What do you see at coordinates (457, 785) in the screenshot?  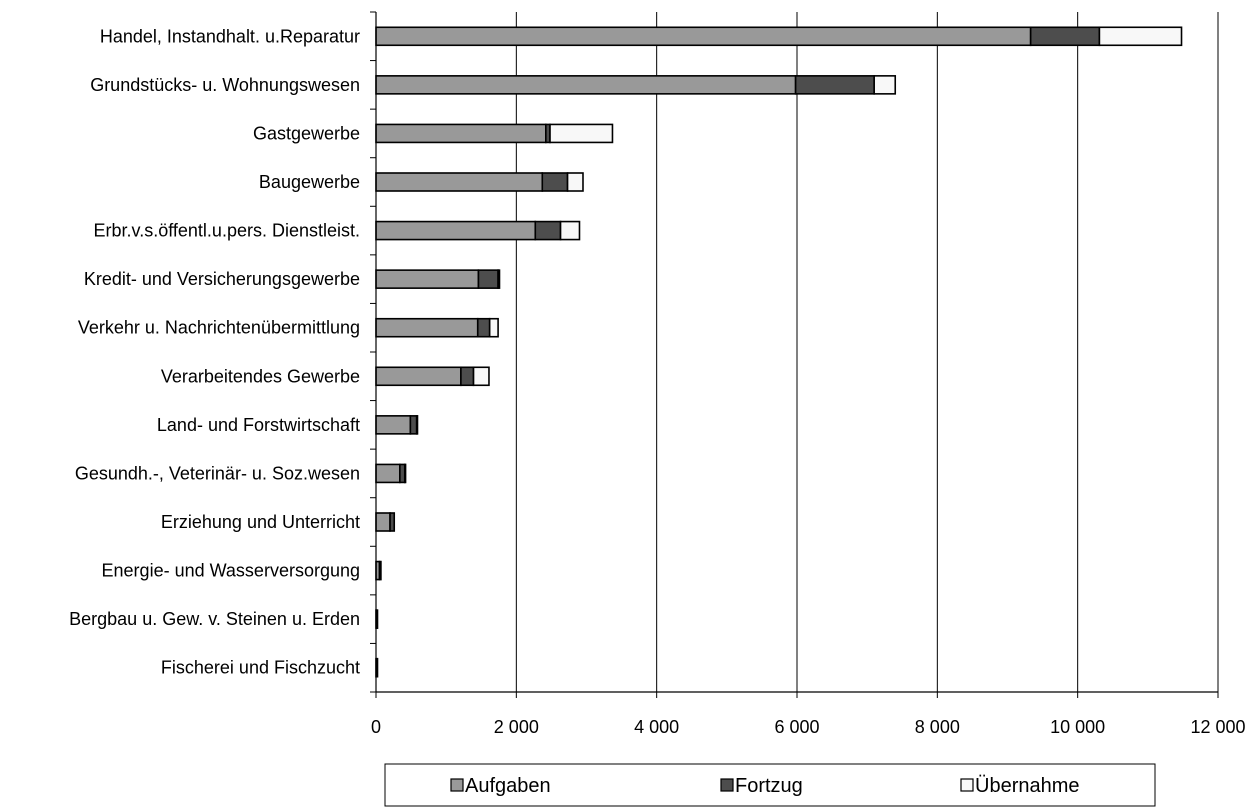 I see `legend-swatch-aufgaben` at bounding box center [457, 785].